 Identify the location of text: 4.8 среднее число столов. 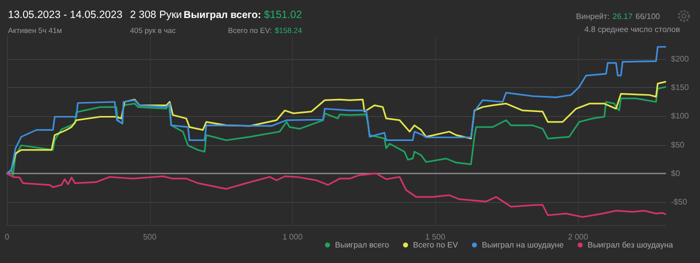
(632, 29).